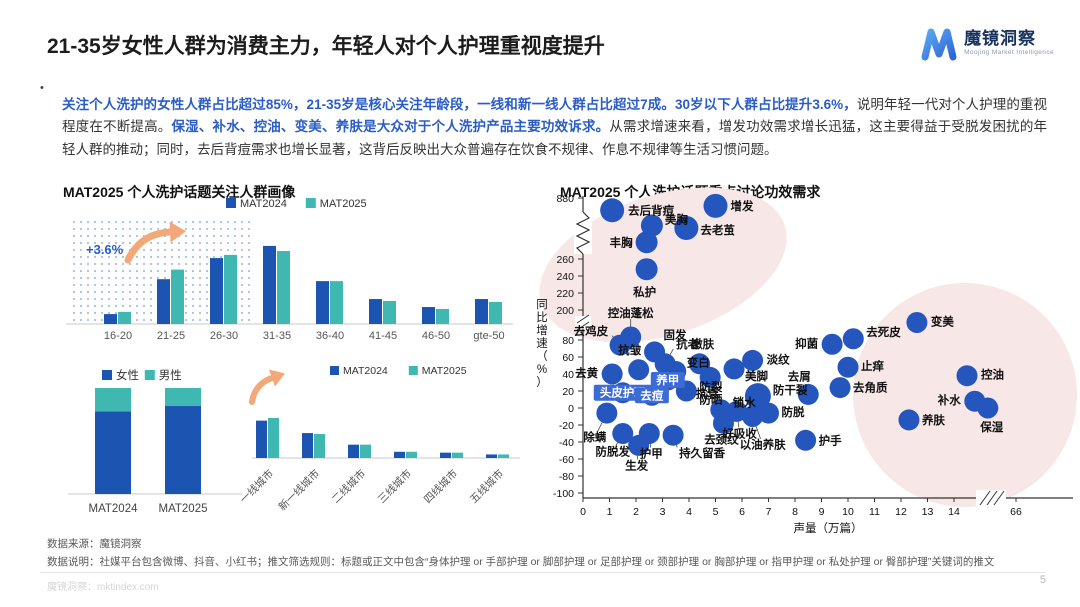  I want to click on svg-text: 8, so click(795, 512).